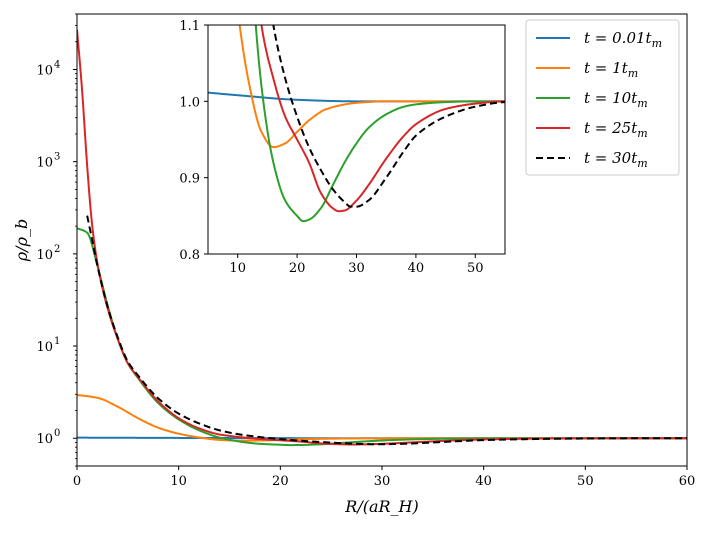 The height and width of the screenshot is (535, 709). I want to click on legend-label-series-1: t = 0.01tm, so click(623, 39).